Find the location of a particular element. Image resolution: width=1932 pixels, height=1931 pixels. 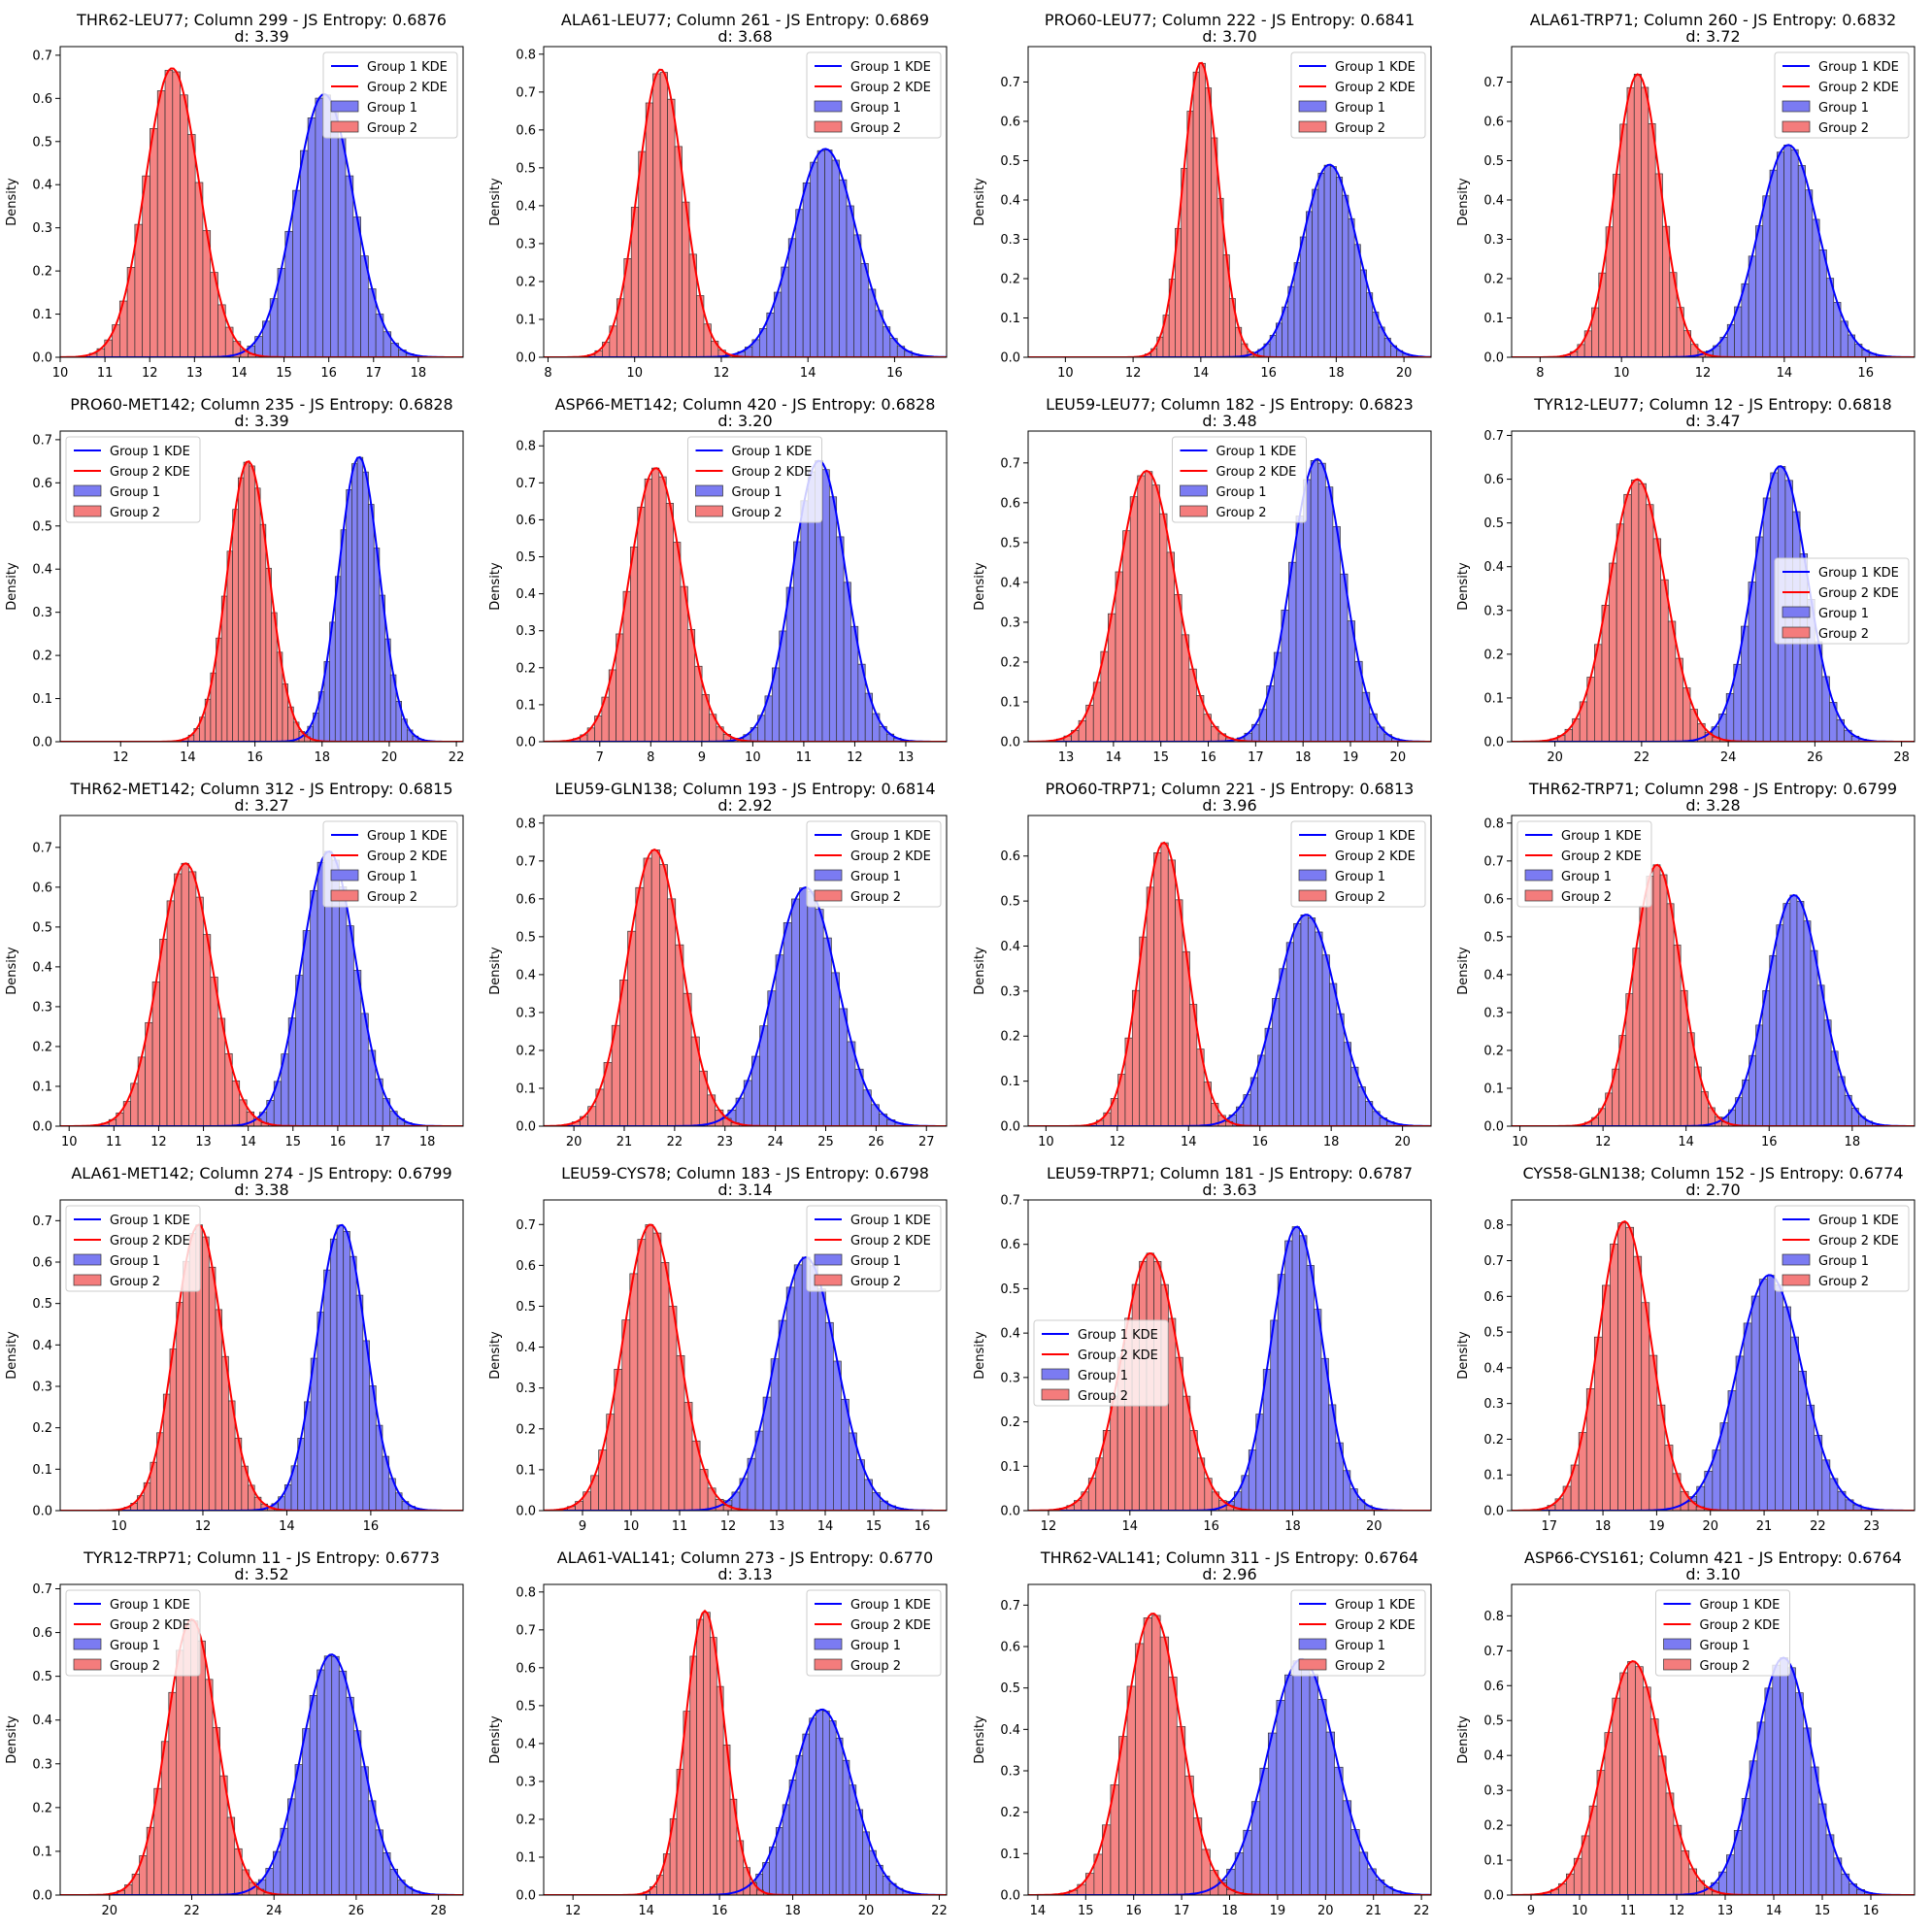

legend-label: Group 1 KDE is located at coordinates (150, 1221).